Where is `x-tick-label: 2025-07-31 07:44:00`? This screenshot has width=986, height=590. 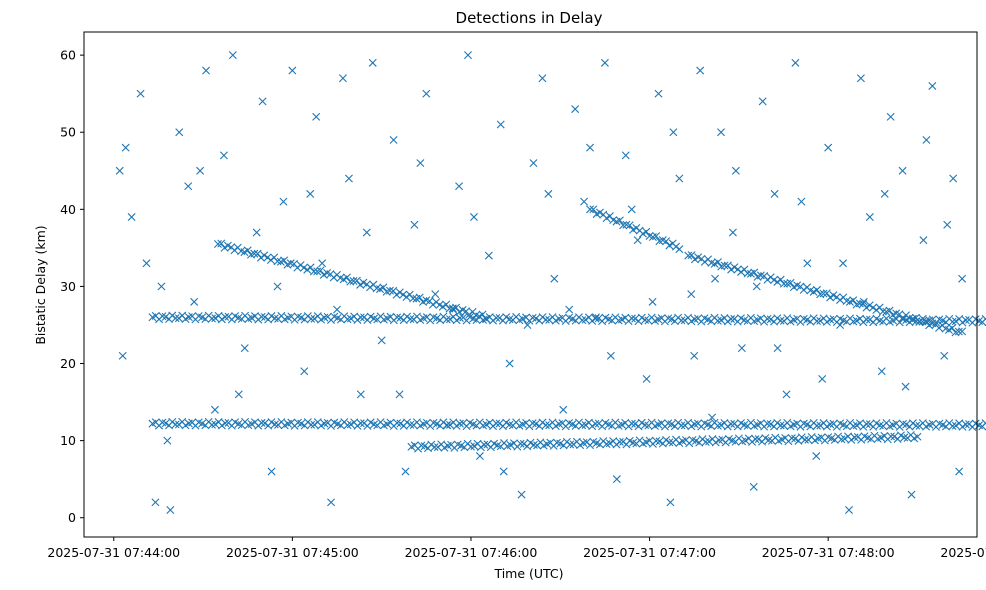 x-tick-label: 2025-07-31 07:44:00 is located at coordinates (113, 552).